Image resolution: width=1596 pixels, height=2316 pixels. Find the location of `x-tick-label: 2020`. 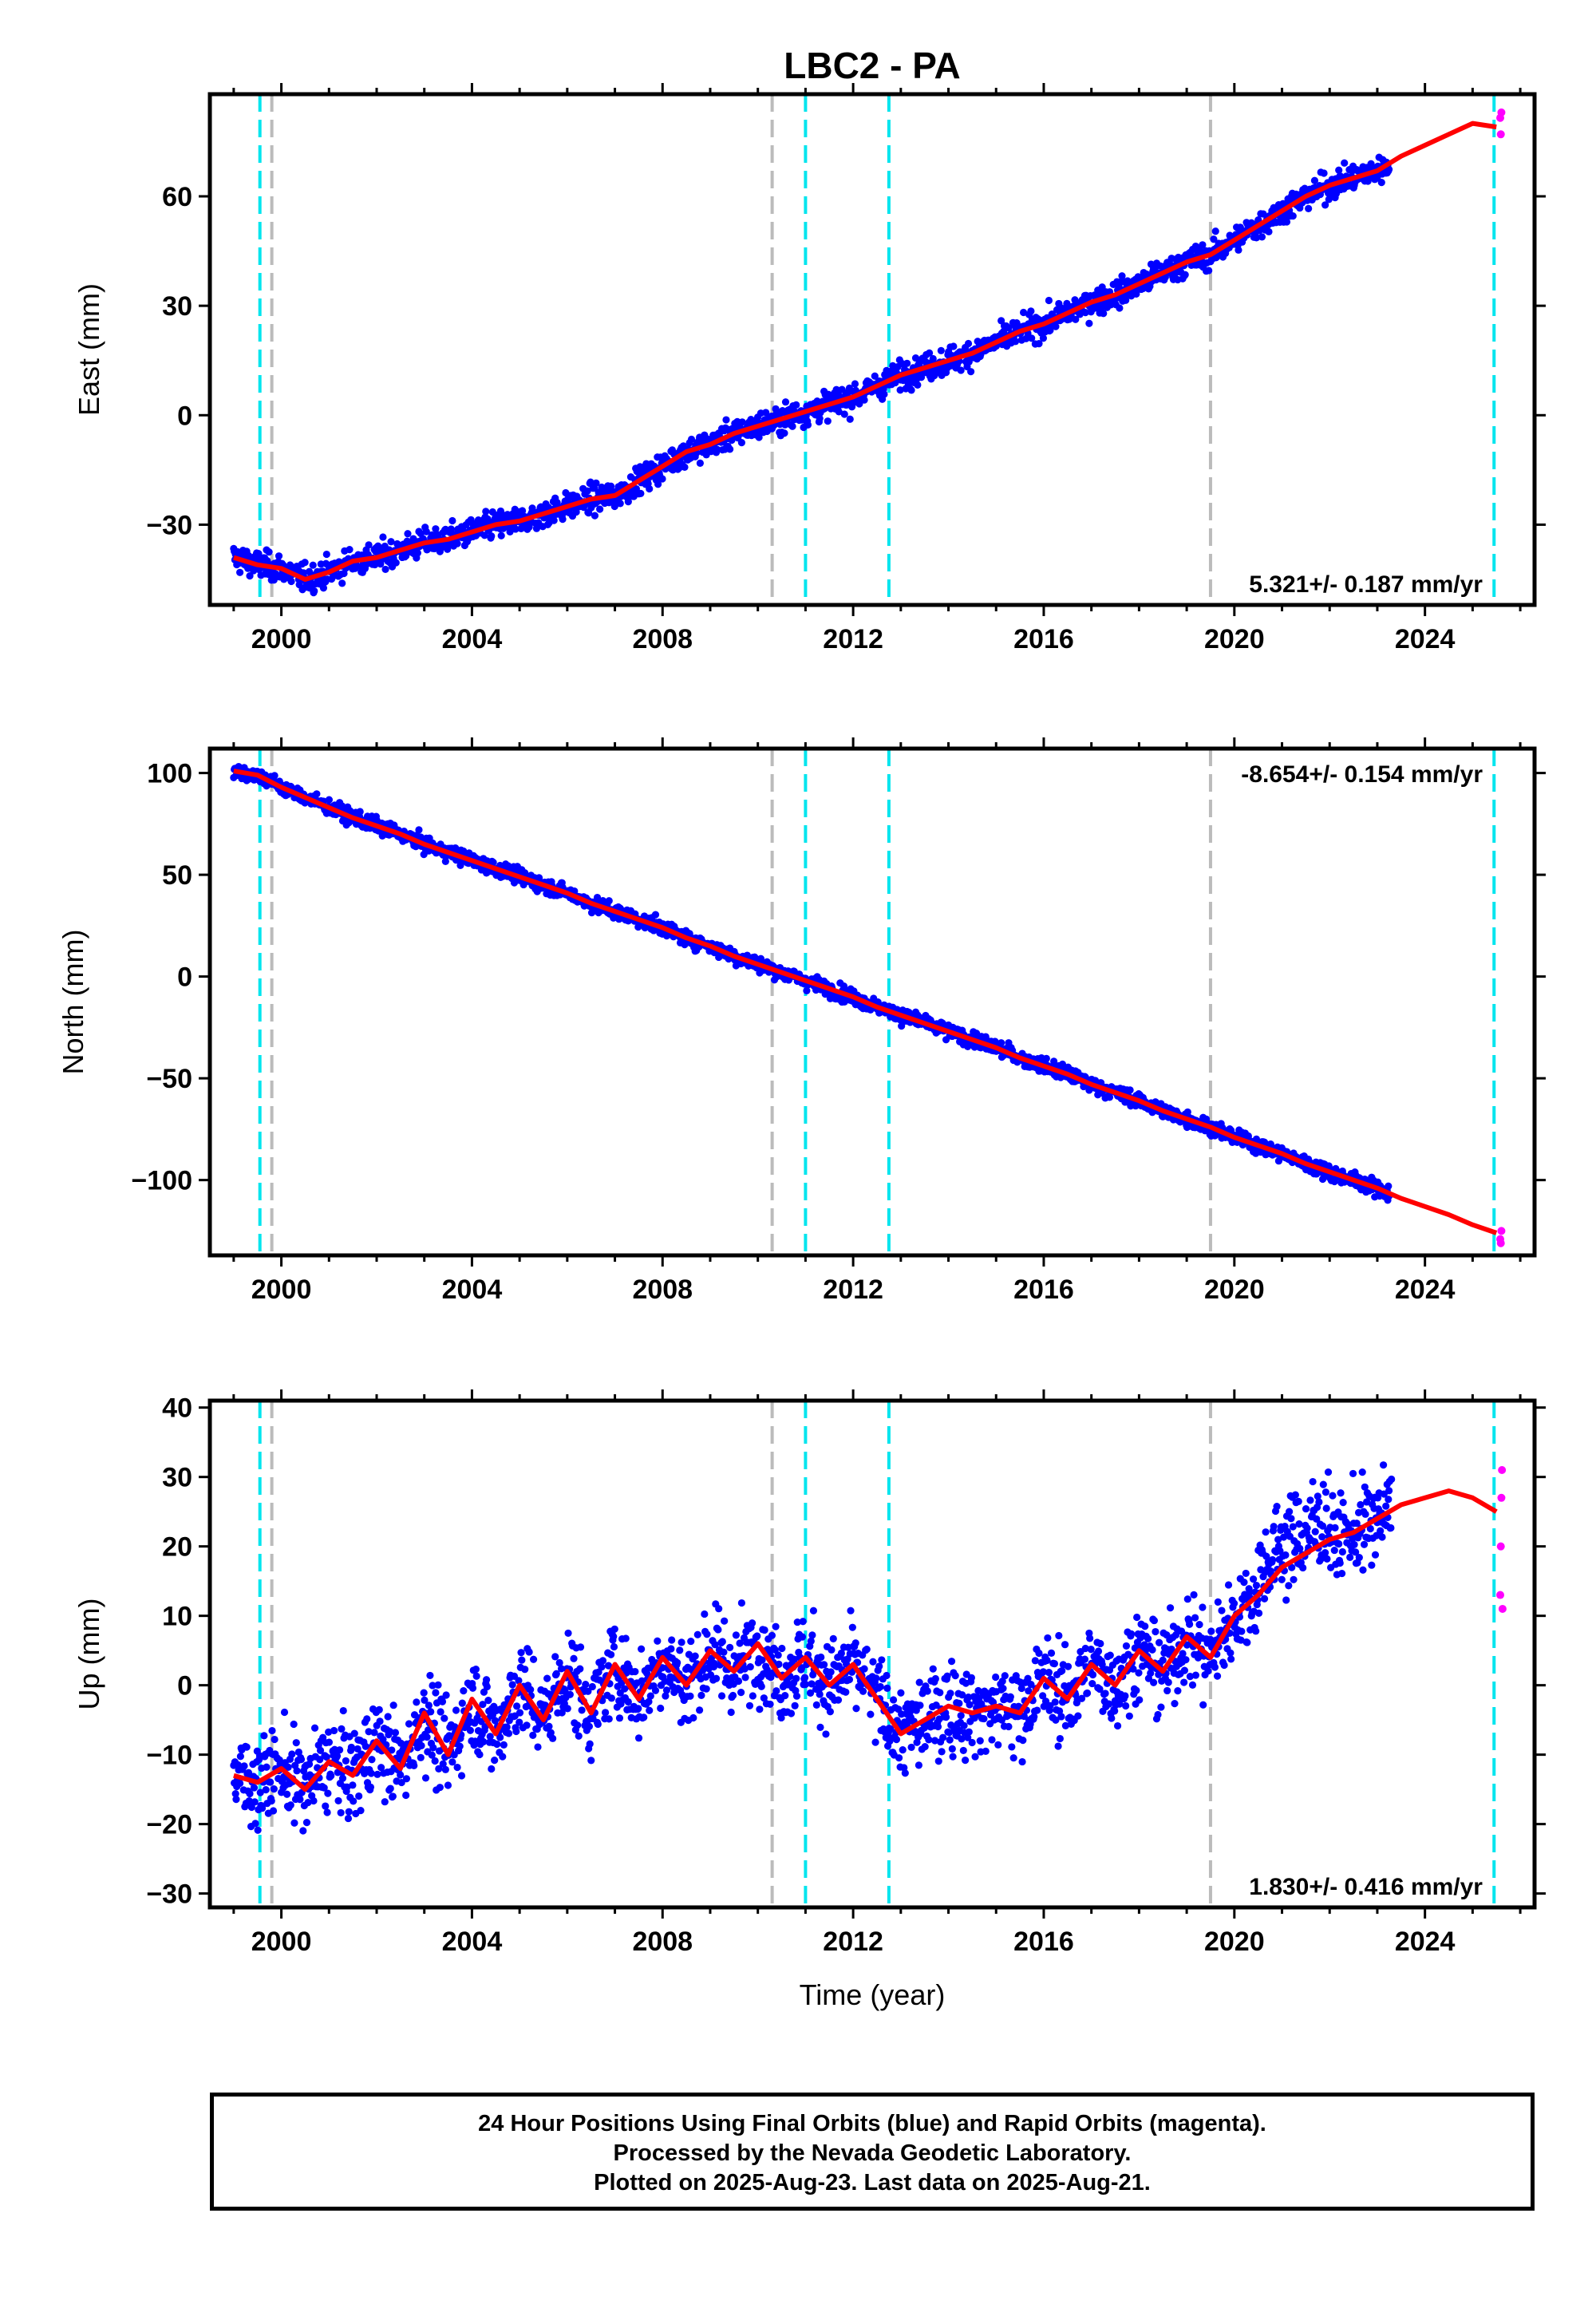

x-tick-label: 2020 is located at coordinates (1234, 639).